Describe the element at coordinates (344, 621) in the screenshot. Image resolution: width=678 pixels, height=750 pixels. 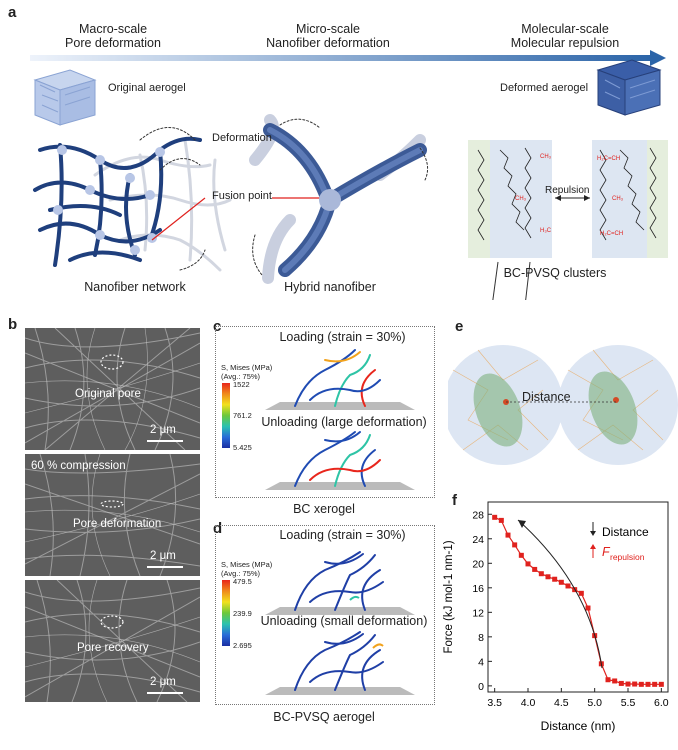
I see `panel-d-unloading: Unloading (small deformation)` at that location.